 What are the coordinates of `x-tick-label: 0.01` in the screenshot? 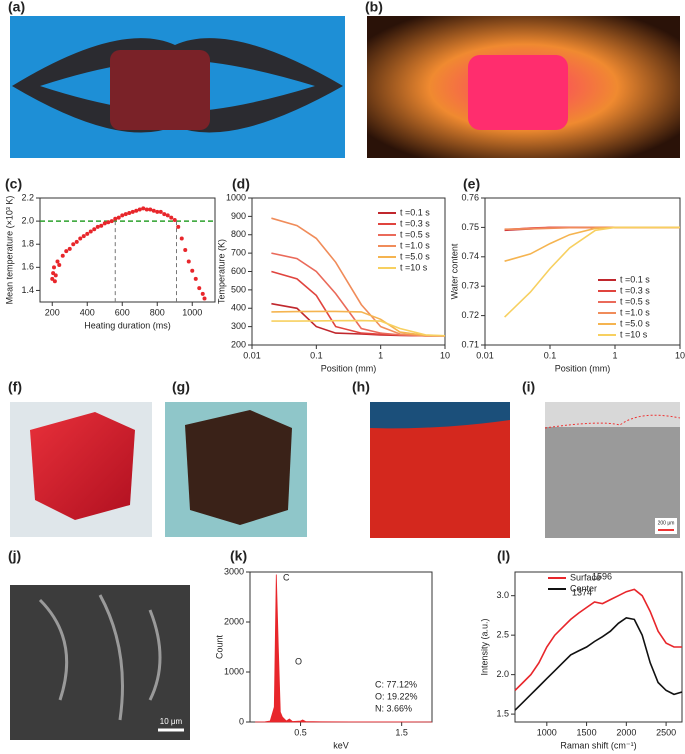 It's located at (252, 355).